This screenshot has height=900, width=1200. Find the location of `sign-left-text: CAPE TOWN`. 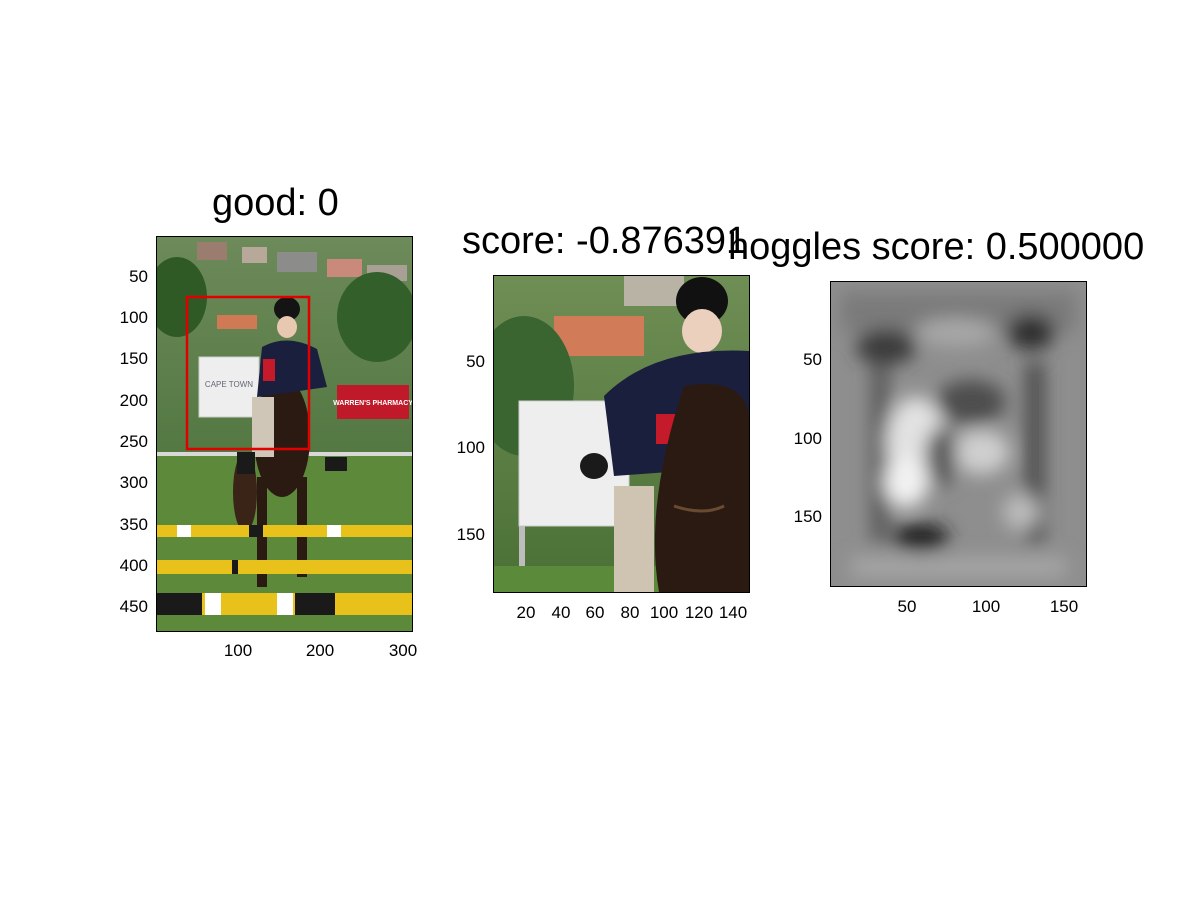

sign-left-text: CAPE TOWN is located at coordinates (229, 384).